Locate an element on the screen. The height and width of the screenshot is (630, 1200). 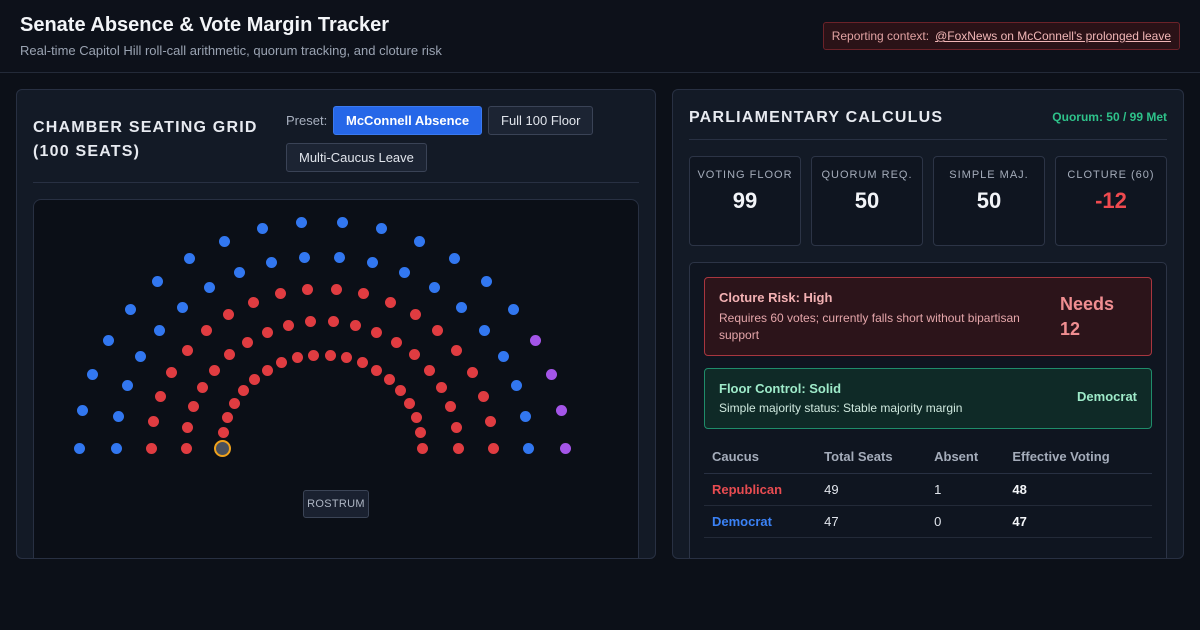
seat-absent is located at coordinates (222, 448).